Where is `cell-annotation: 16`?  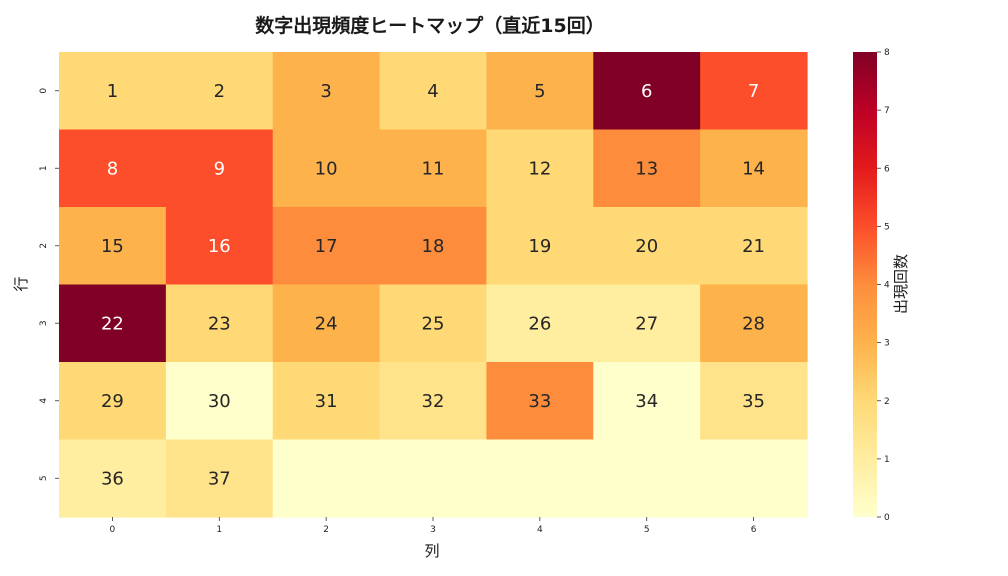
cell-annotation: 16 is located at coordinates (219, 246).